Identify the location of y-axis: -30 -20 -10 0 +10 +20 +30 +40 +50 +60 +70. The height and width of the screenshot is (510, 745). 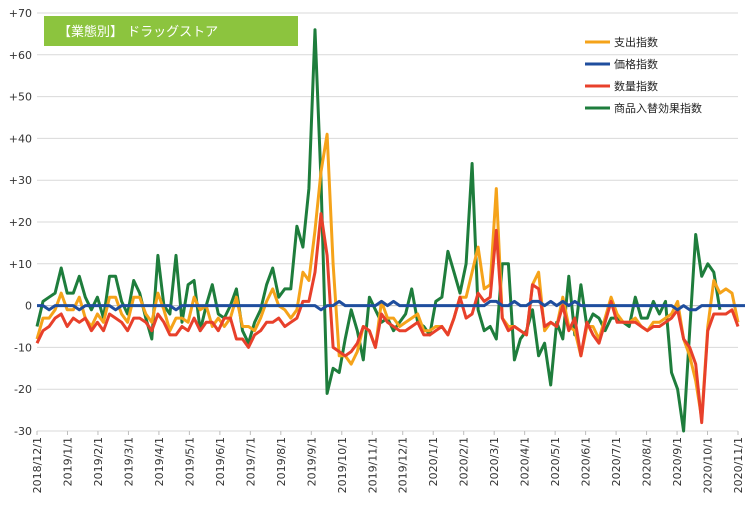
(20, 222).